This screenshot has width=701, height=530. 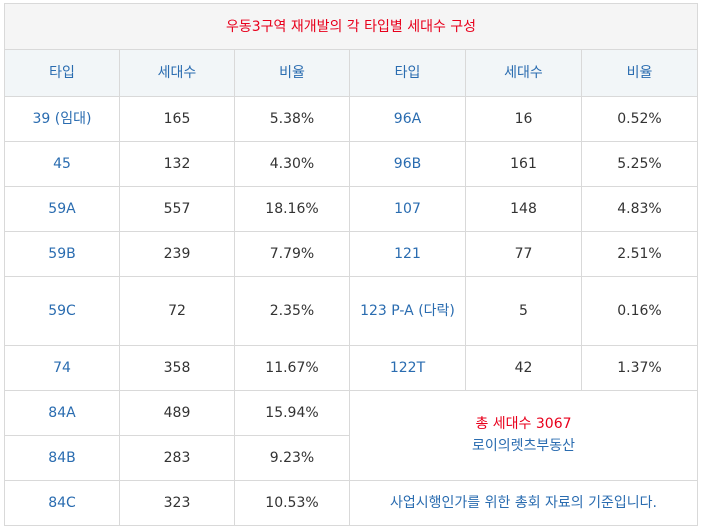 I want to click on summary-cell: 총 세대수 3067 로이의렛츠부동산, so click(x=523, y=435).